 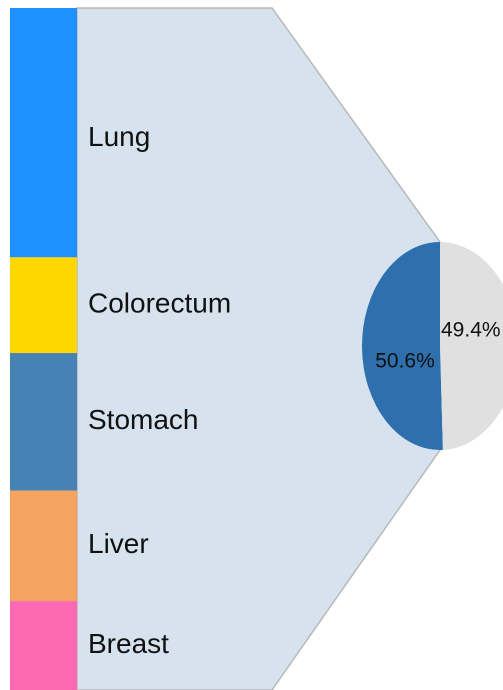 What do you see at coordinates (471, 330) in the screenshot?
I see `data-label: 49.4%` at bounding box center [471, 330].